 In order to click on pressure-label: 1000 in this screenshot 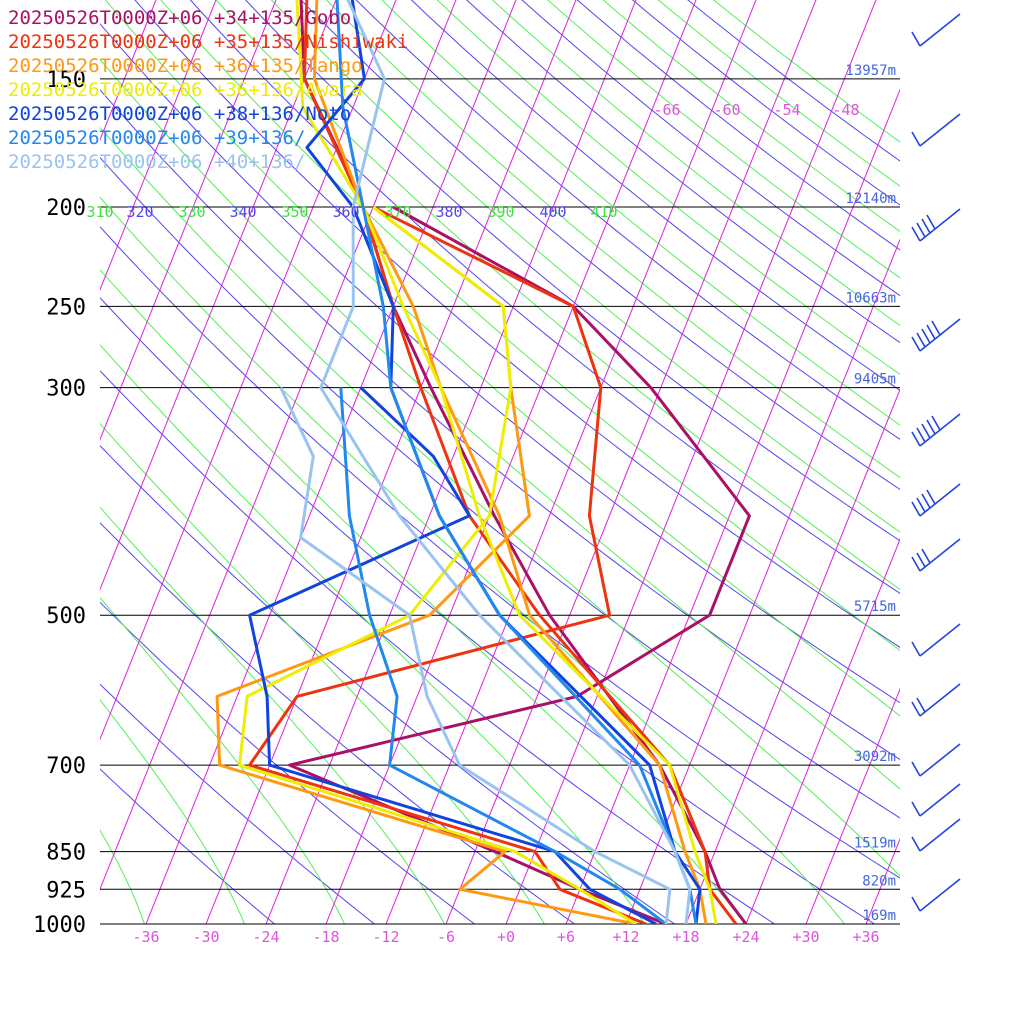, I will do `click(59, 925)`.